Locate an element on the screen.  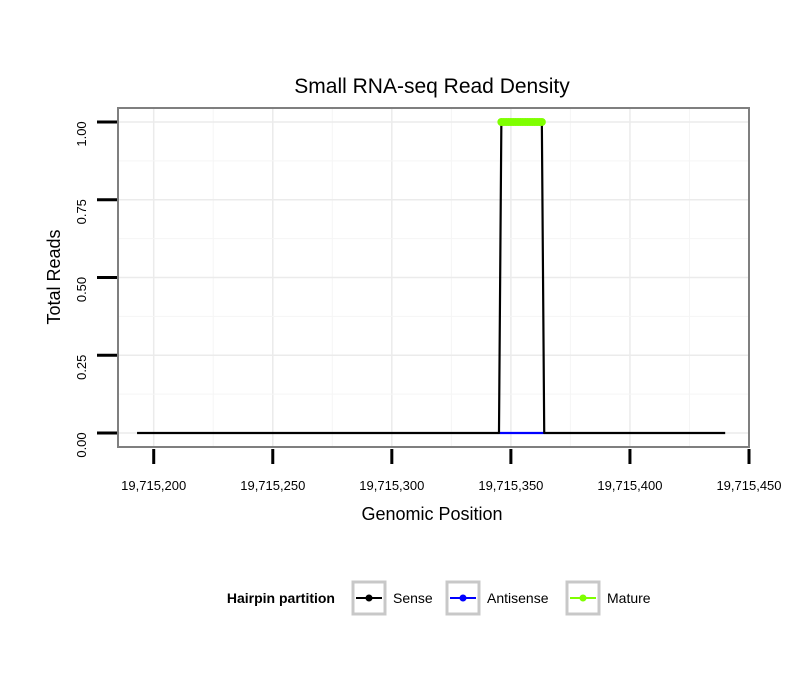
legend: Hairpin partition Sense Antisense Mature is located at coordinates (439, 598).